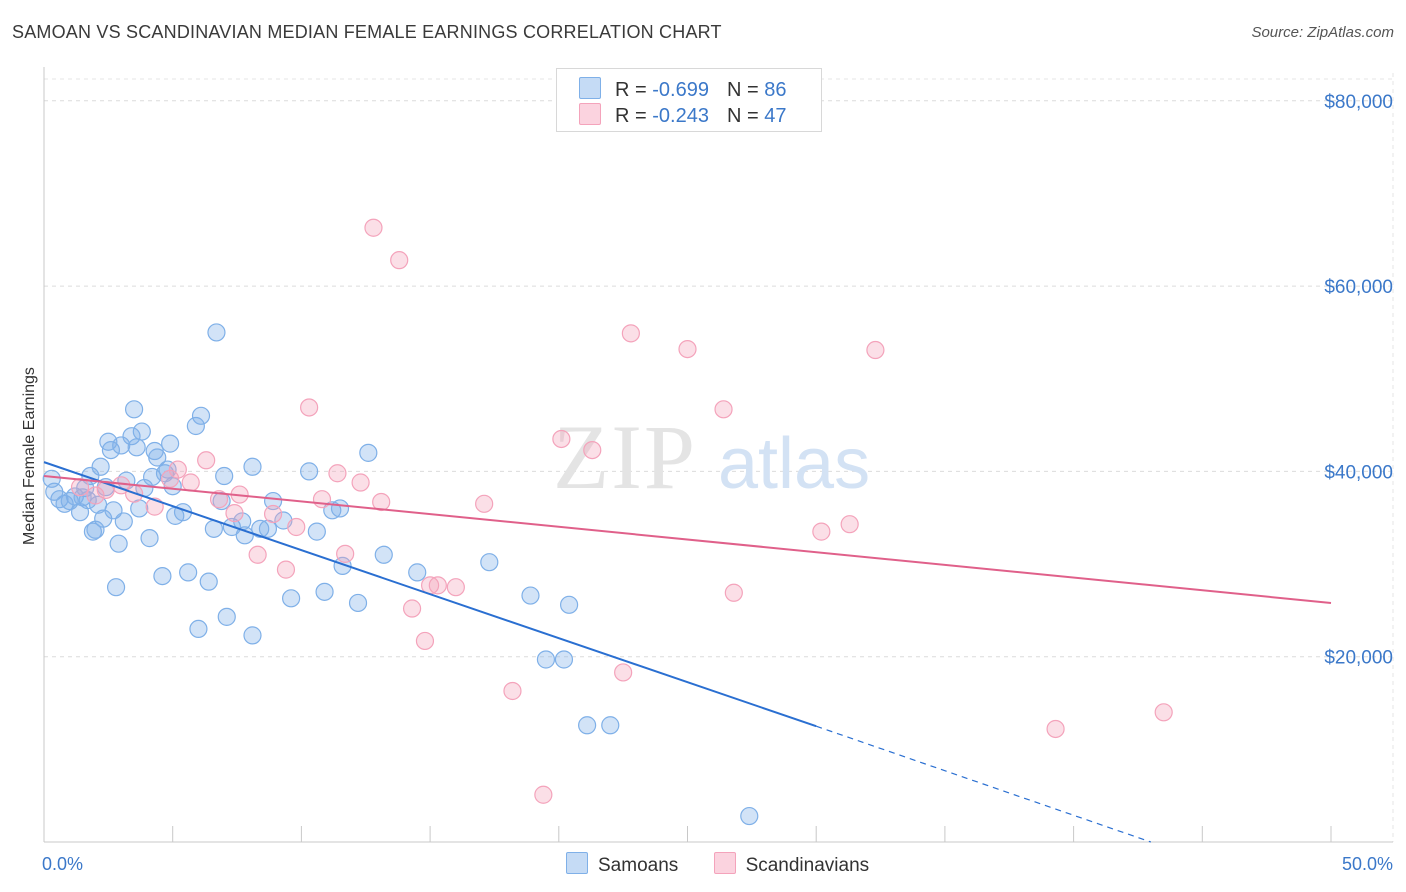 This screenshot has height=892, width=1406. What do you see at coordinates (1358, 472) in the screenshot?
I see `y-tick-label: $40,000` at bounding box center [1358, 472].